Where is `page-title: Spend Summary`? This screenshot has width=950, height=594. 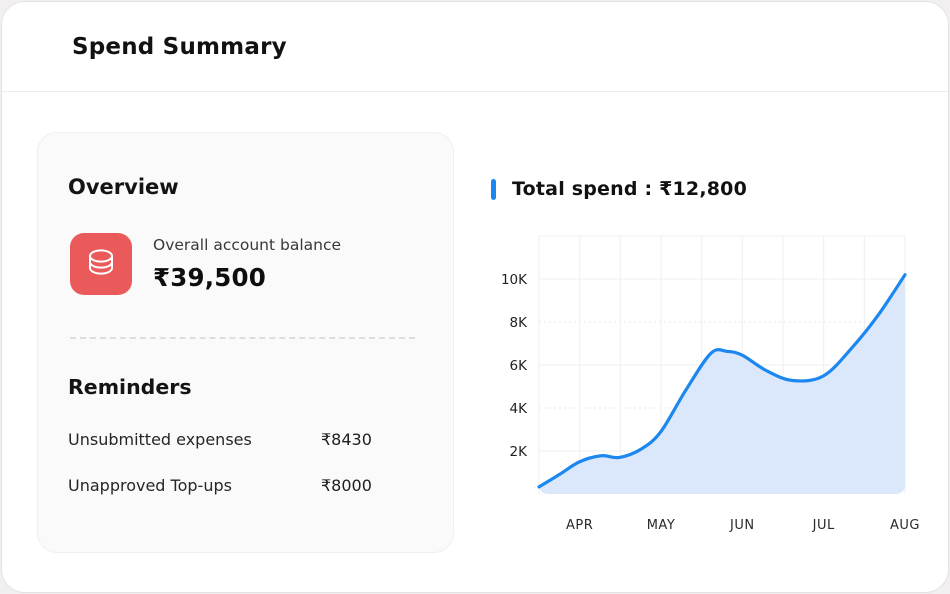 page-title: Spend Summary is located at coordinates (179, 46).